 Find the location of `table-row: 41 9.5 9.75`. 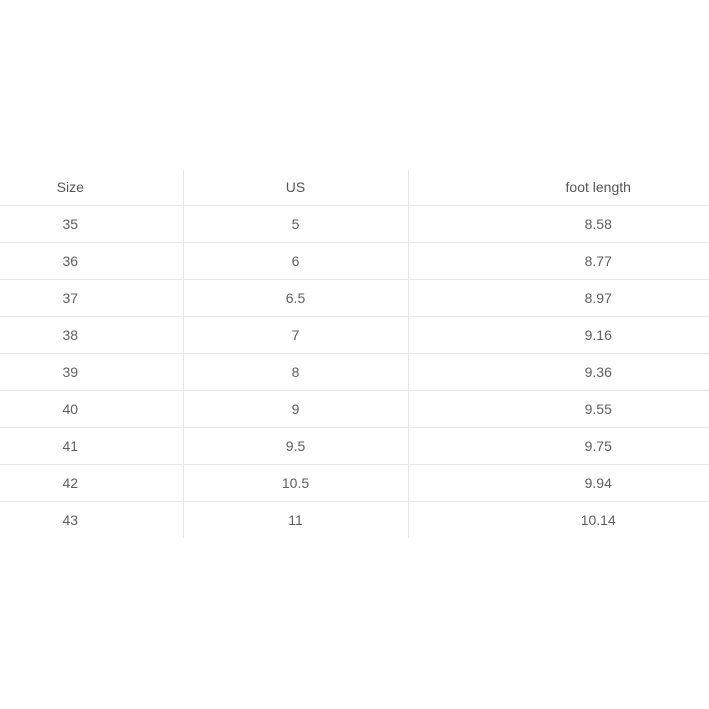

table-row: 41 9.5 9.75 is located at coordinates (354, 446).